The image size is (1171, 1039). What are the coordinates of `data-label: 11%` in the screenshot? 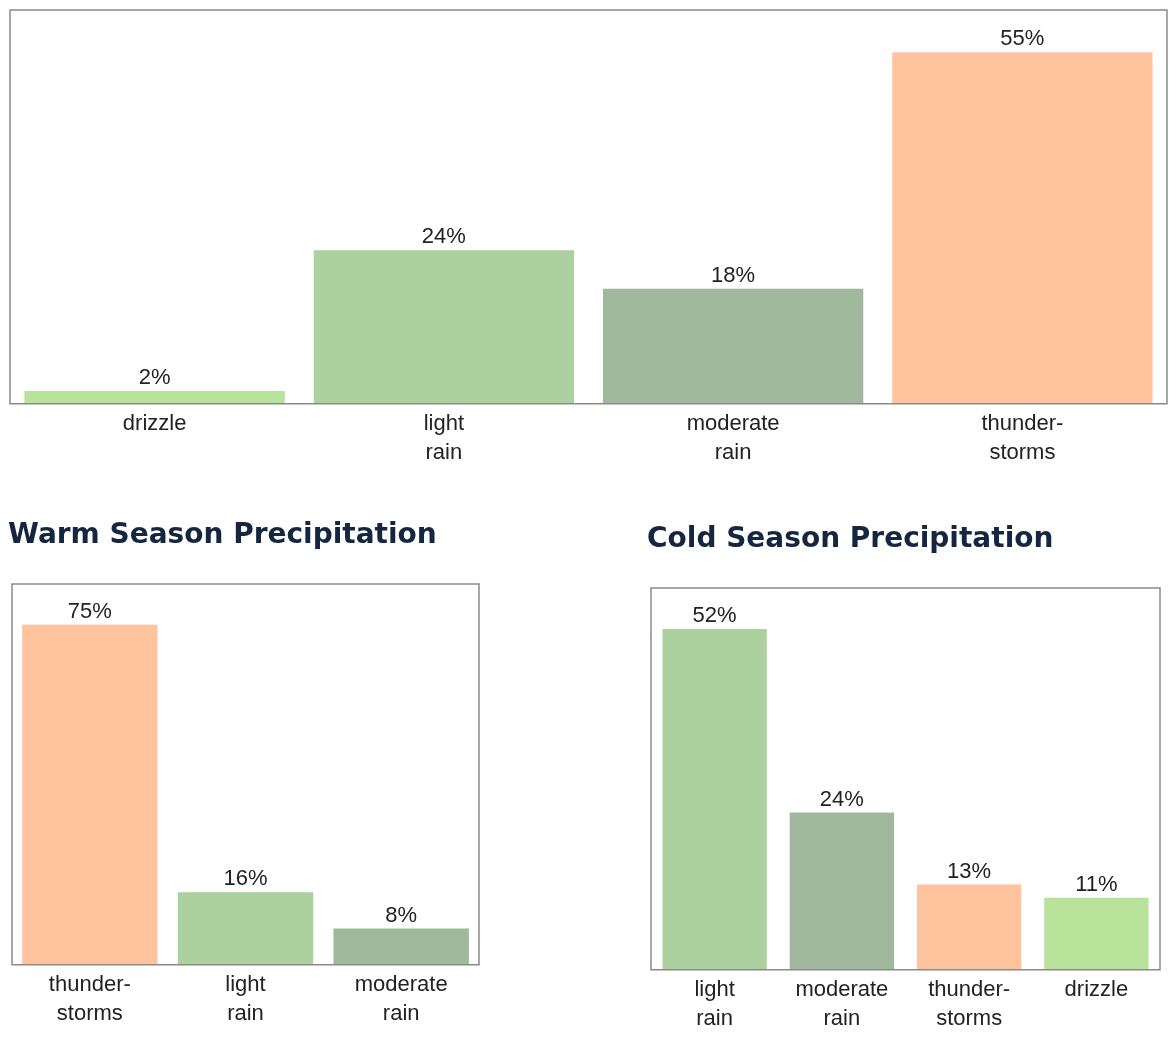 It's located at (1096, 883).